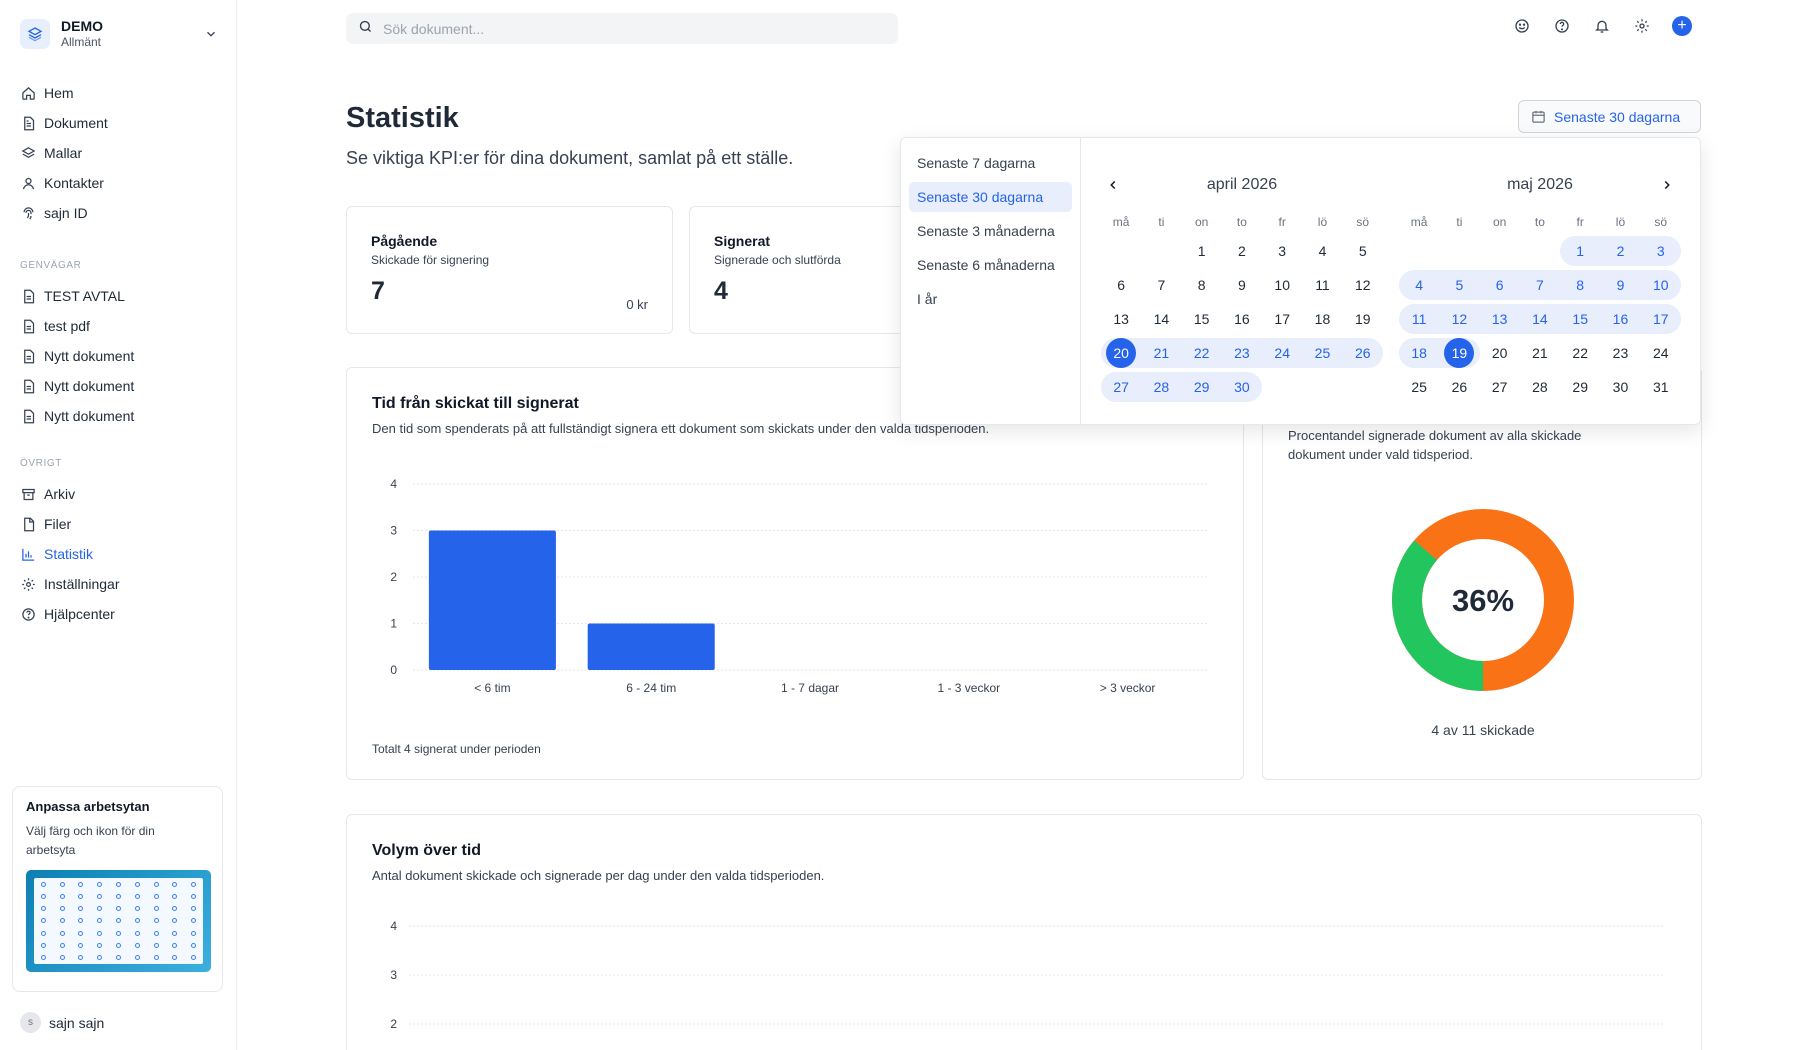  I want to click on smile-icon, so click(1522, 26).